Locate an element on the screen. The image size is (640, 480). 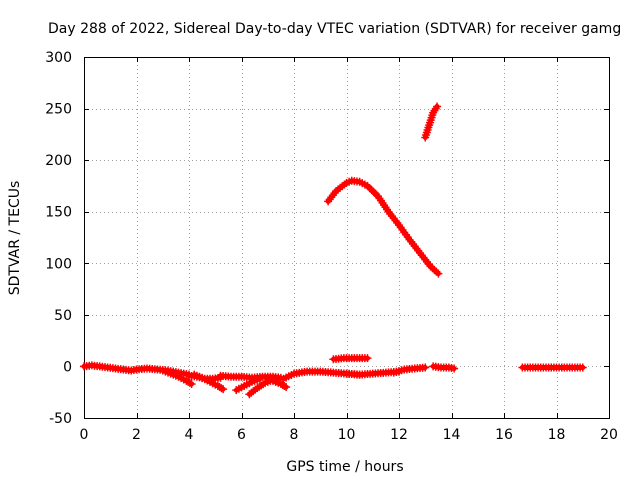
x-tick-label: 0 is located at coordinates (84, 435).